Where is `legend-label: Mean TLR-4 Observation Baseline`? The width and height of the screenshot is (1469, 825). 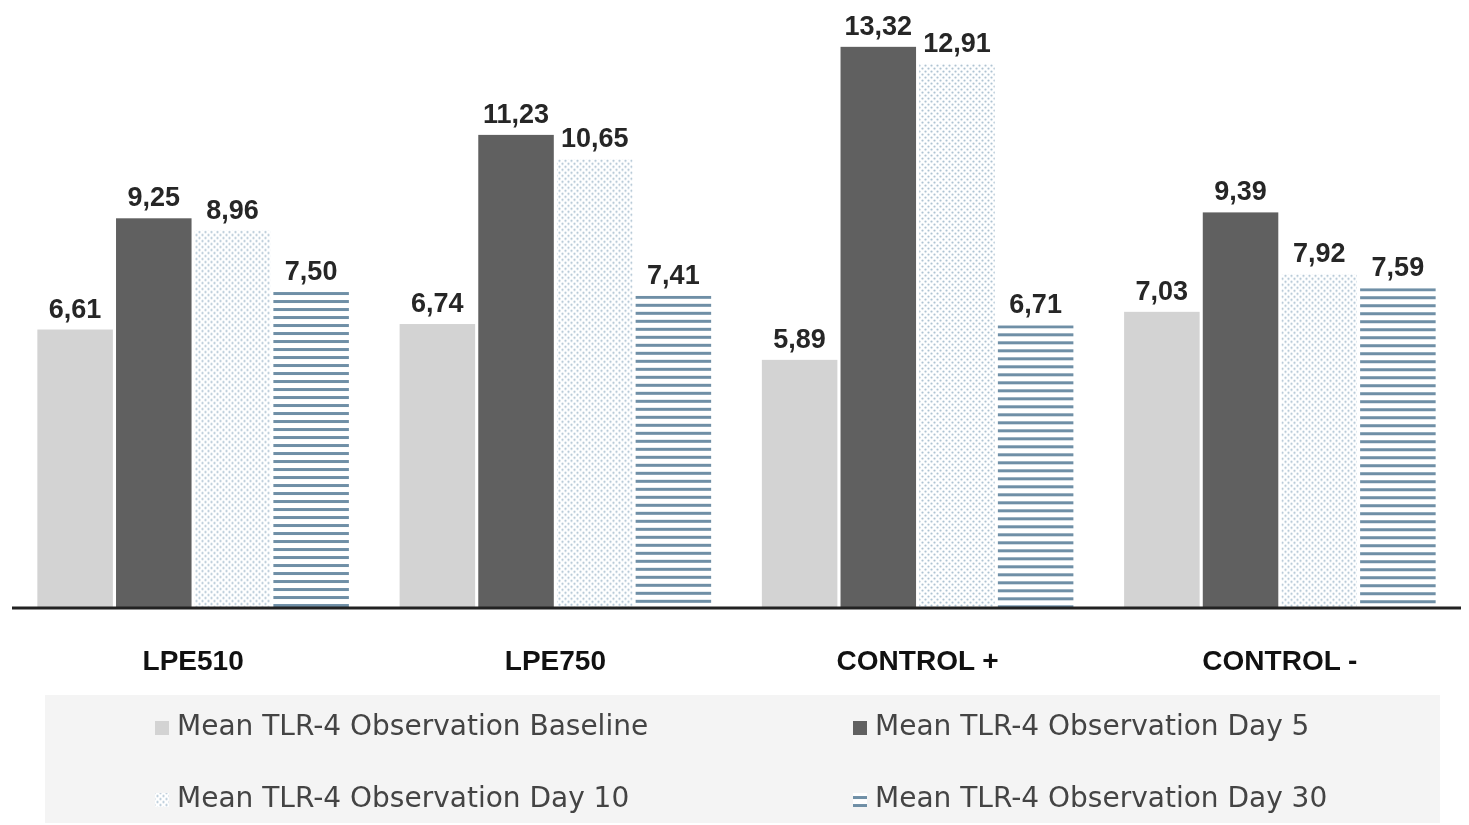 legend-label: Mean TLR-4 Observation Baseline is located at coordinates (413, 725).